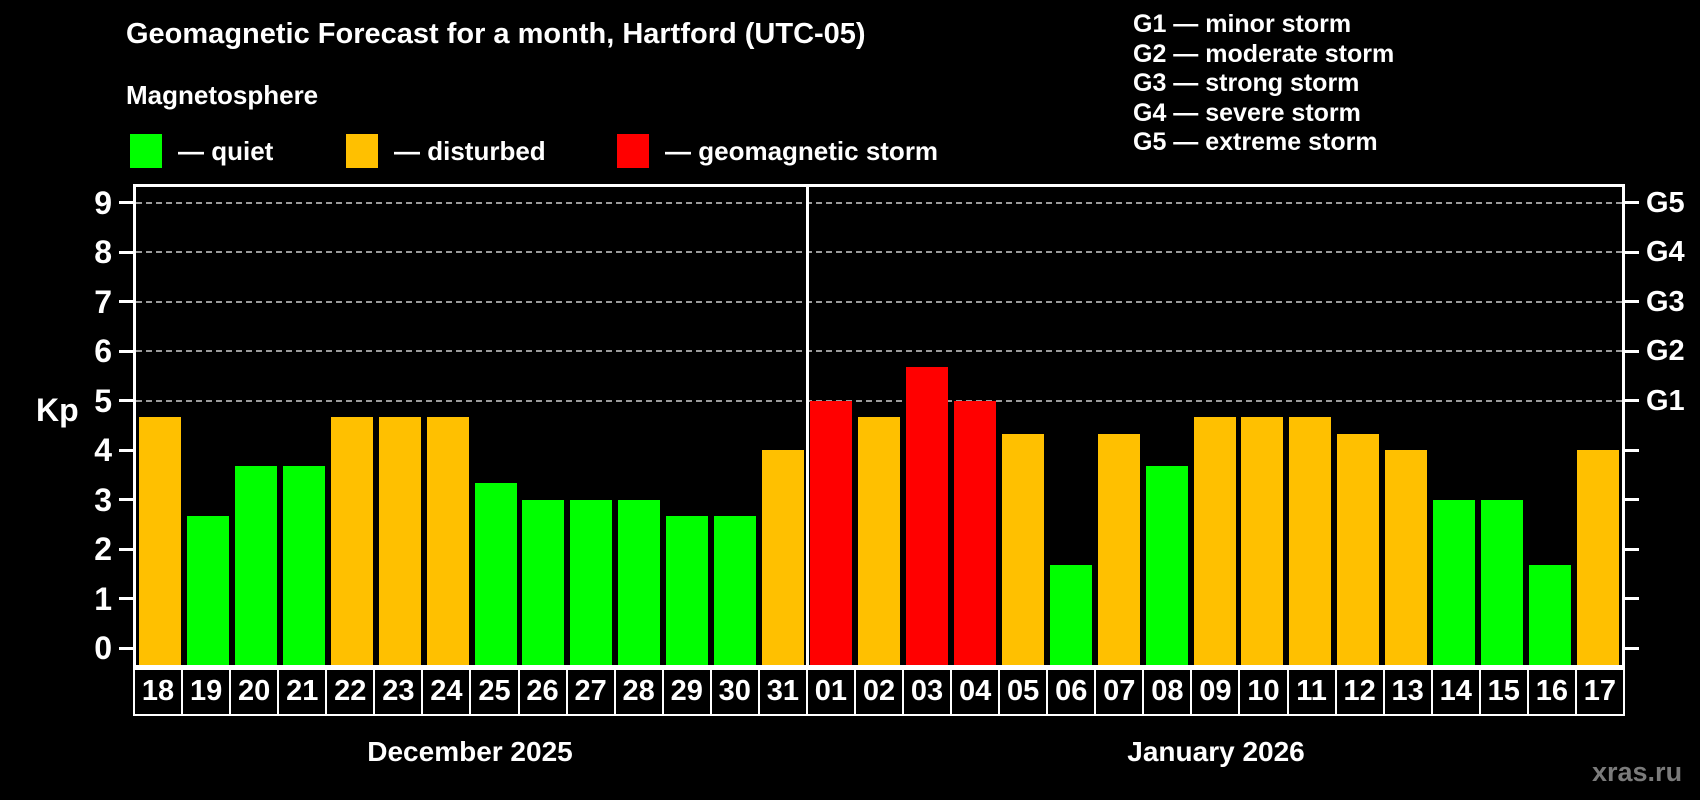  I want to click on date-cell-09: 09, so click(1215, 692).